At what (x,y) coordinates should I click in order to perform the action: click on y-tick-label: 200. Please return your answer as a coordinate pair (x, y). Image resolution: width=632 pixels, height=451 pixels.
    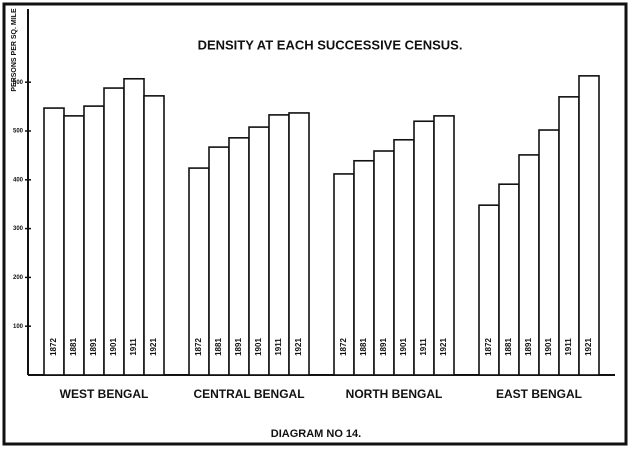
    Looking at the image, I should click on (18, 278).